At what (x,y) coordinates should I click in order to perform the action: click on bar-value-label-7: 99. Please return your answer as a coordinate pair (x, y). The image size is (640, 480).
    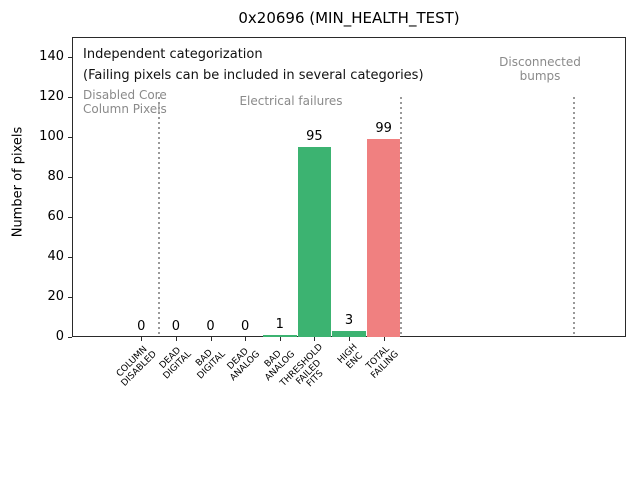
    Looking at the image, I should click on (383, 128).